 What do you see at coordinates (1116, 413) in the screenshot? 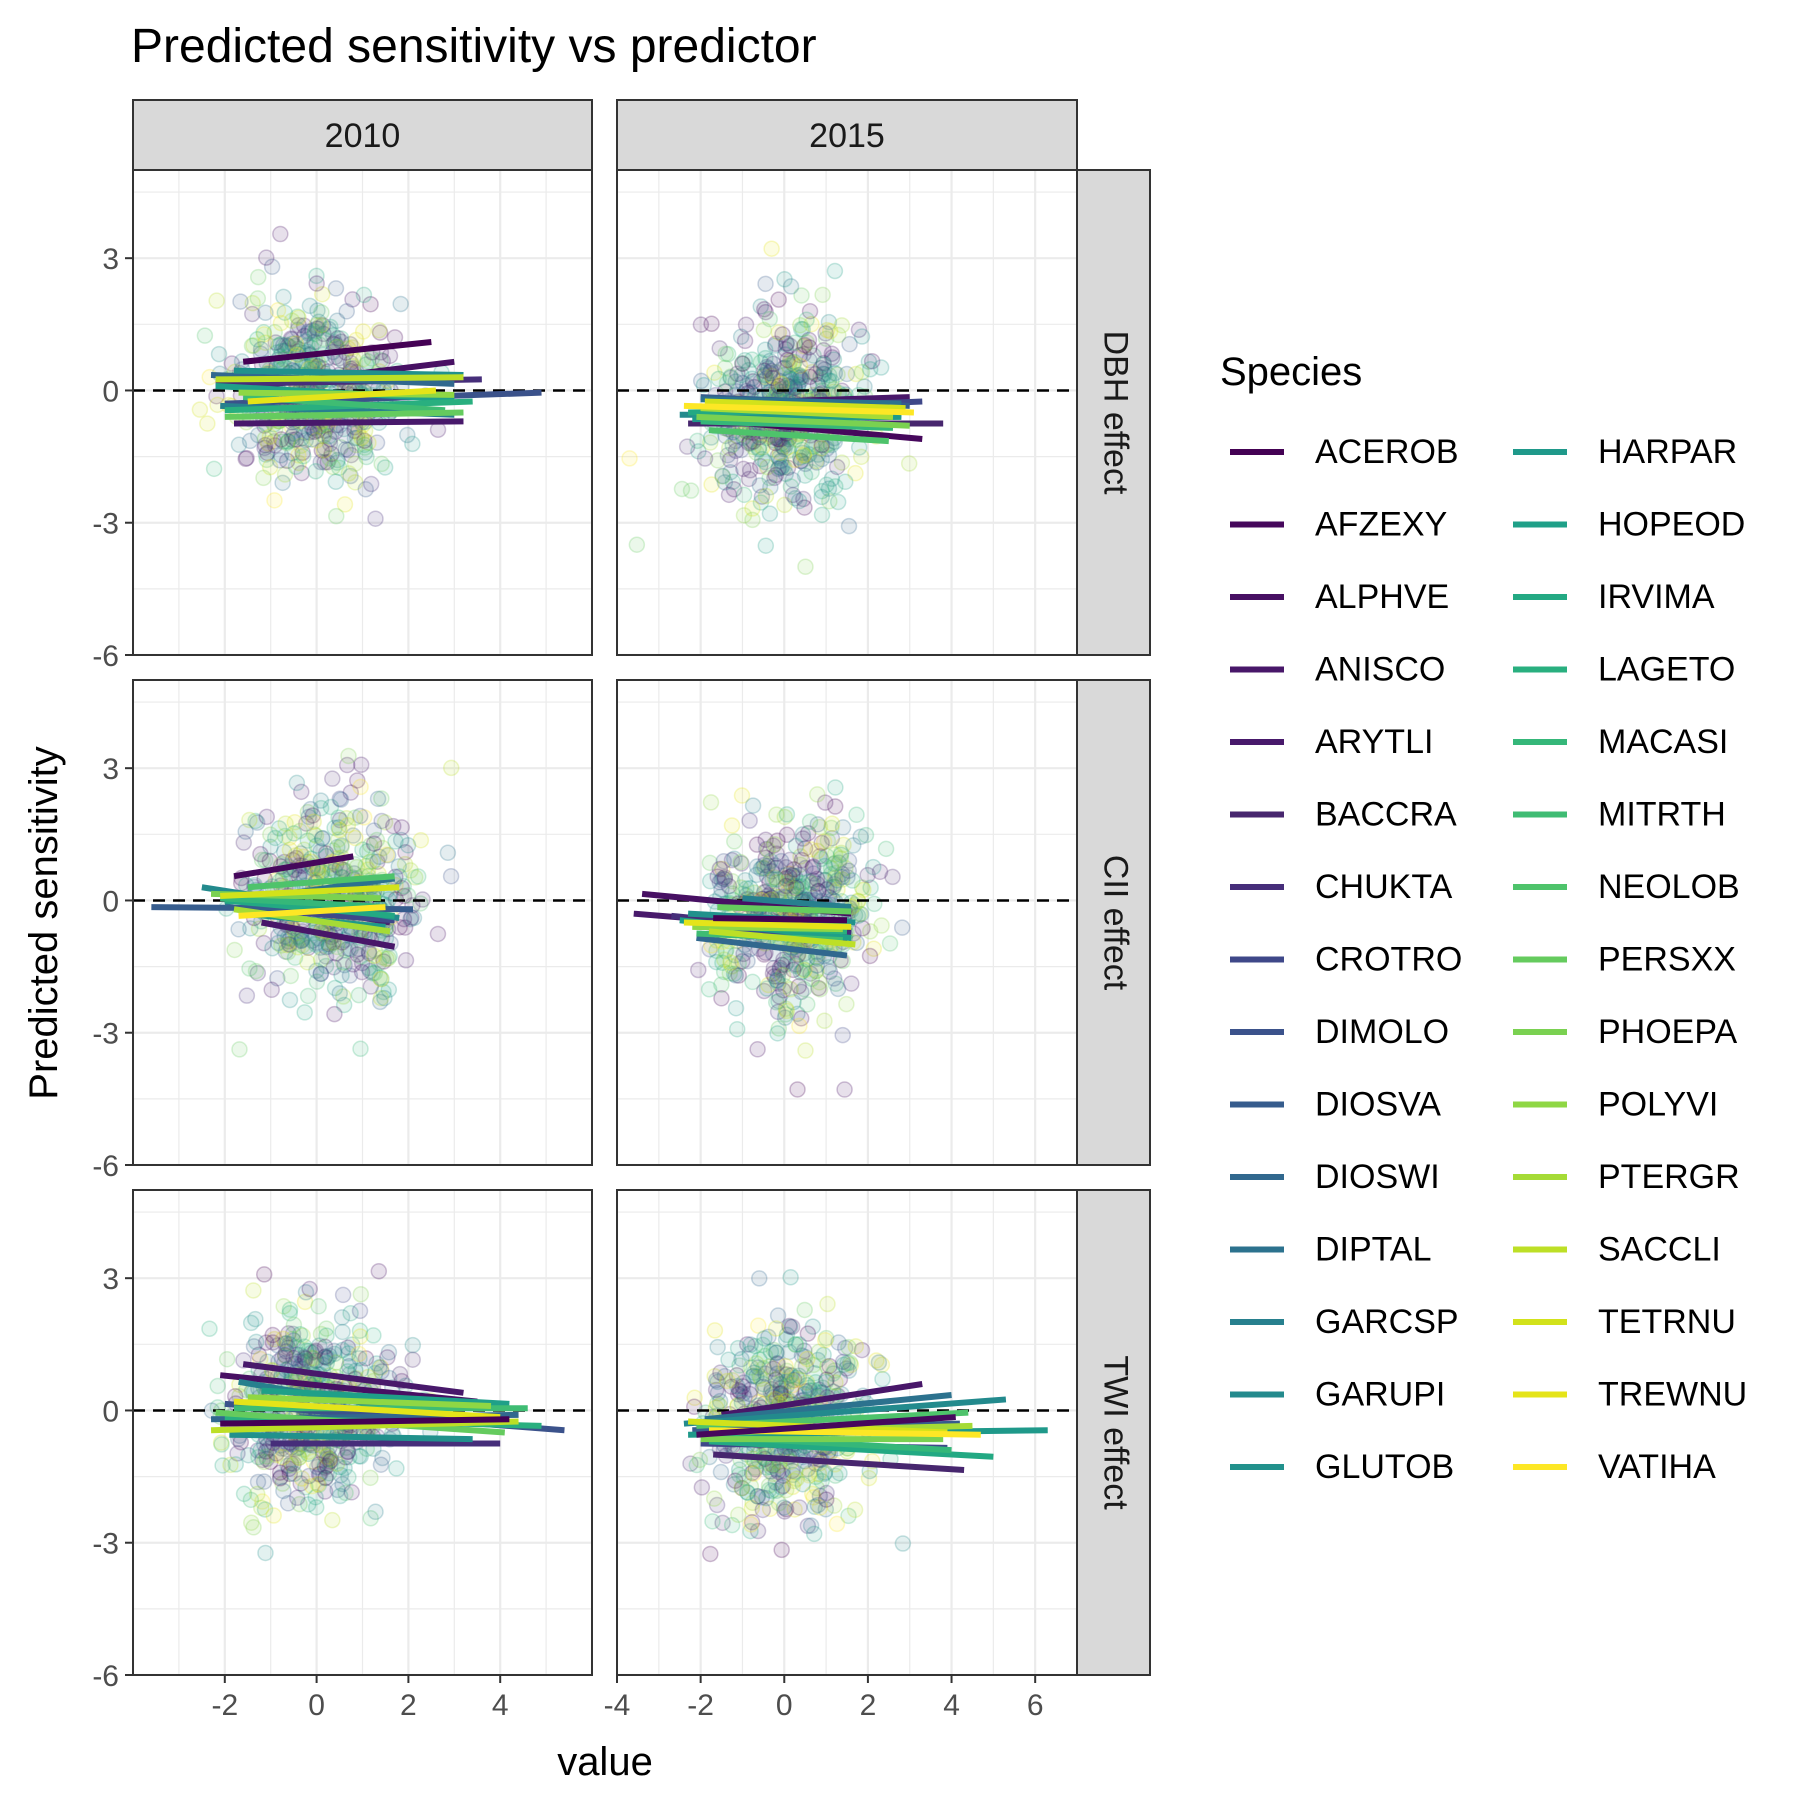
I see `row-strip-label: DBH effect` at bounding box center [1116, 413].